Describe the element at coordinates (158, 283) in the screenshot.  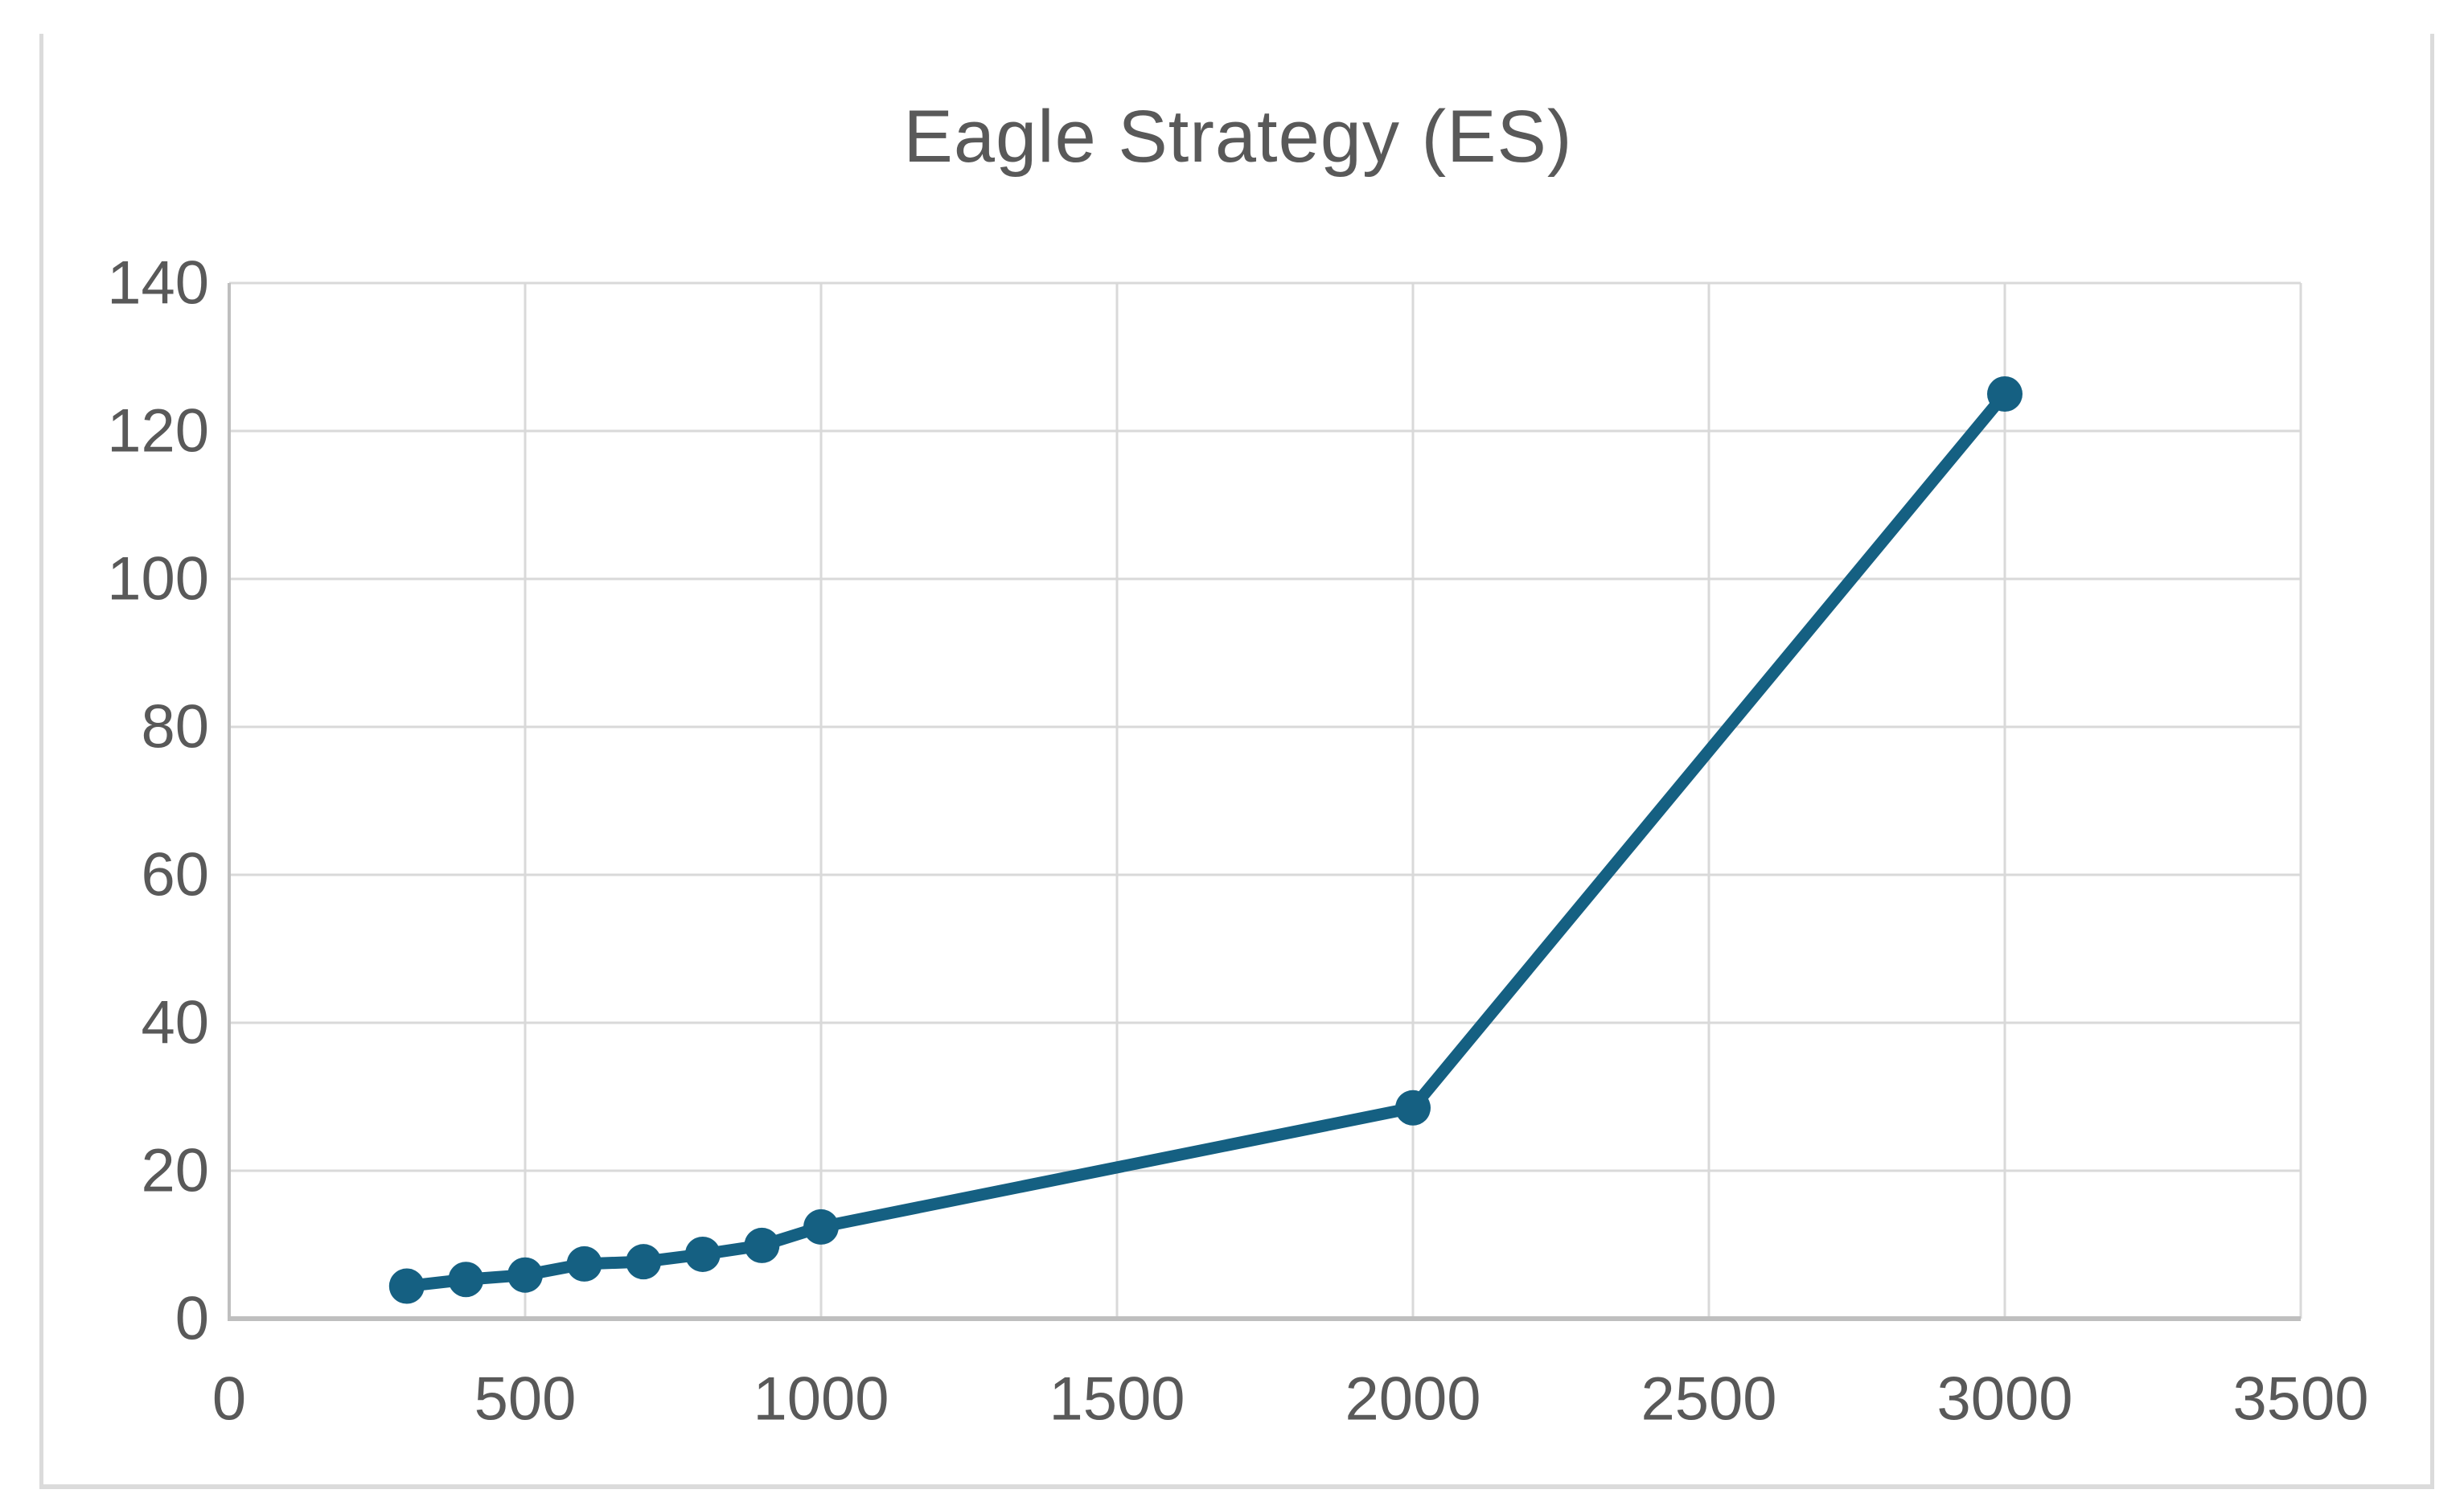
I see `y-axis-tick-label: 140` at that location.